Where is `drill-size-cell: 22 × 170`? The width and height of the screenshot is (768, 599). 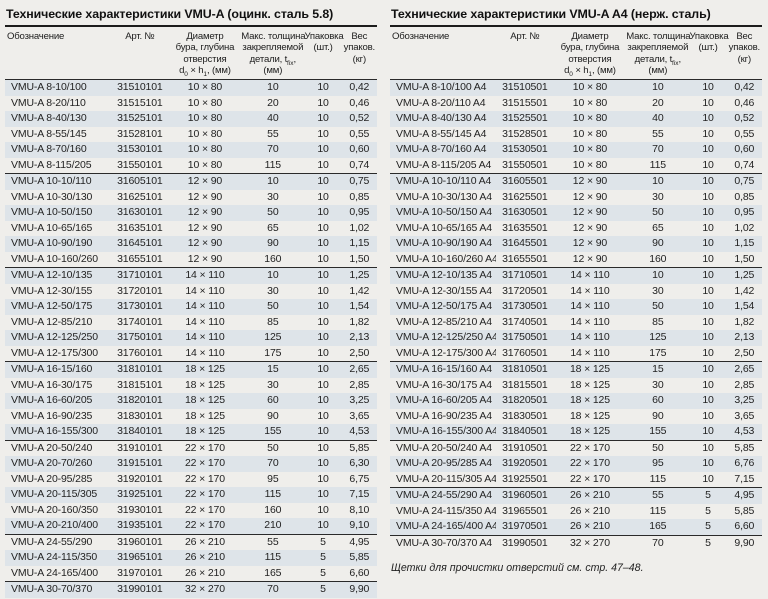 drill-size-cell: 22 × 170 is located at coordinates (590, 480).